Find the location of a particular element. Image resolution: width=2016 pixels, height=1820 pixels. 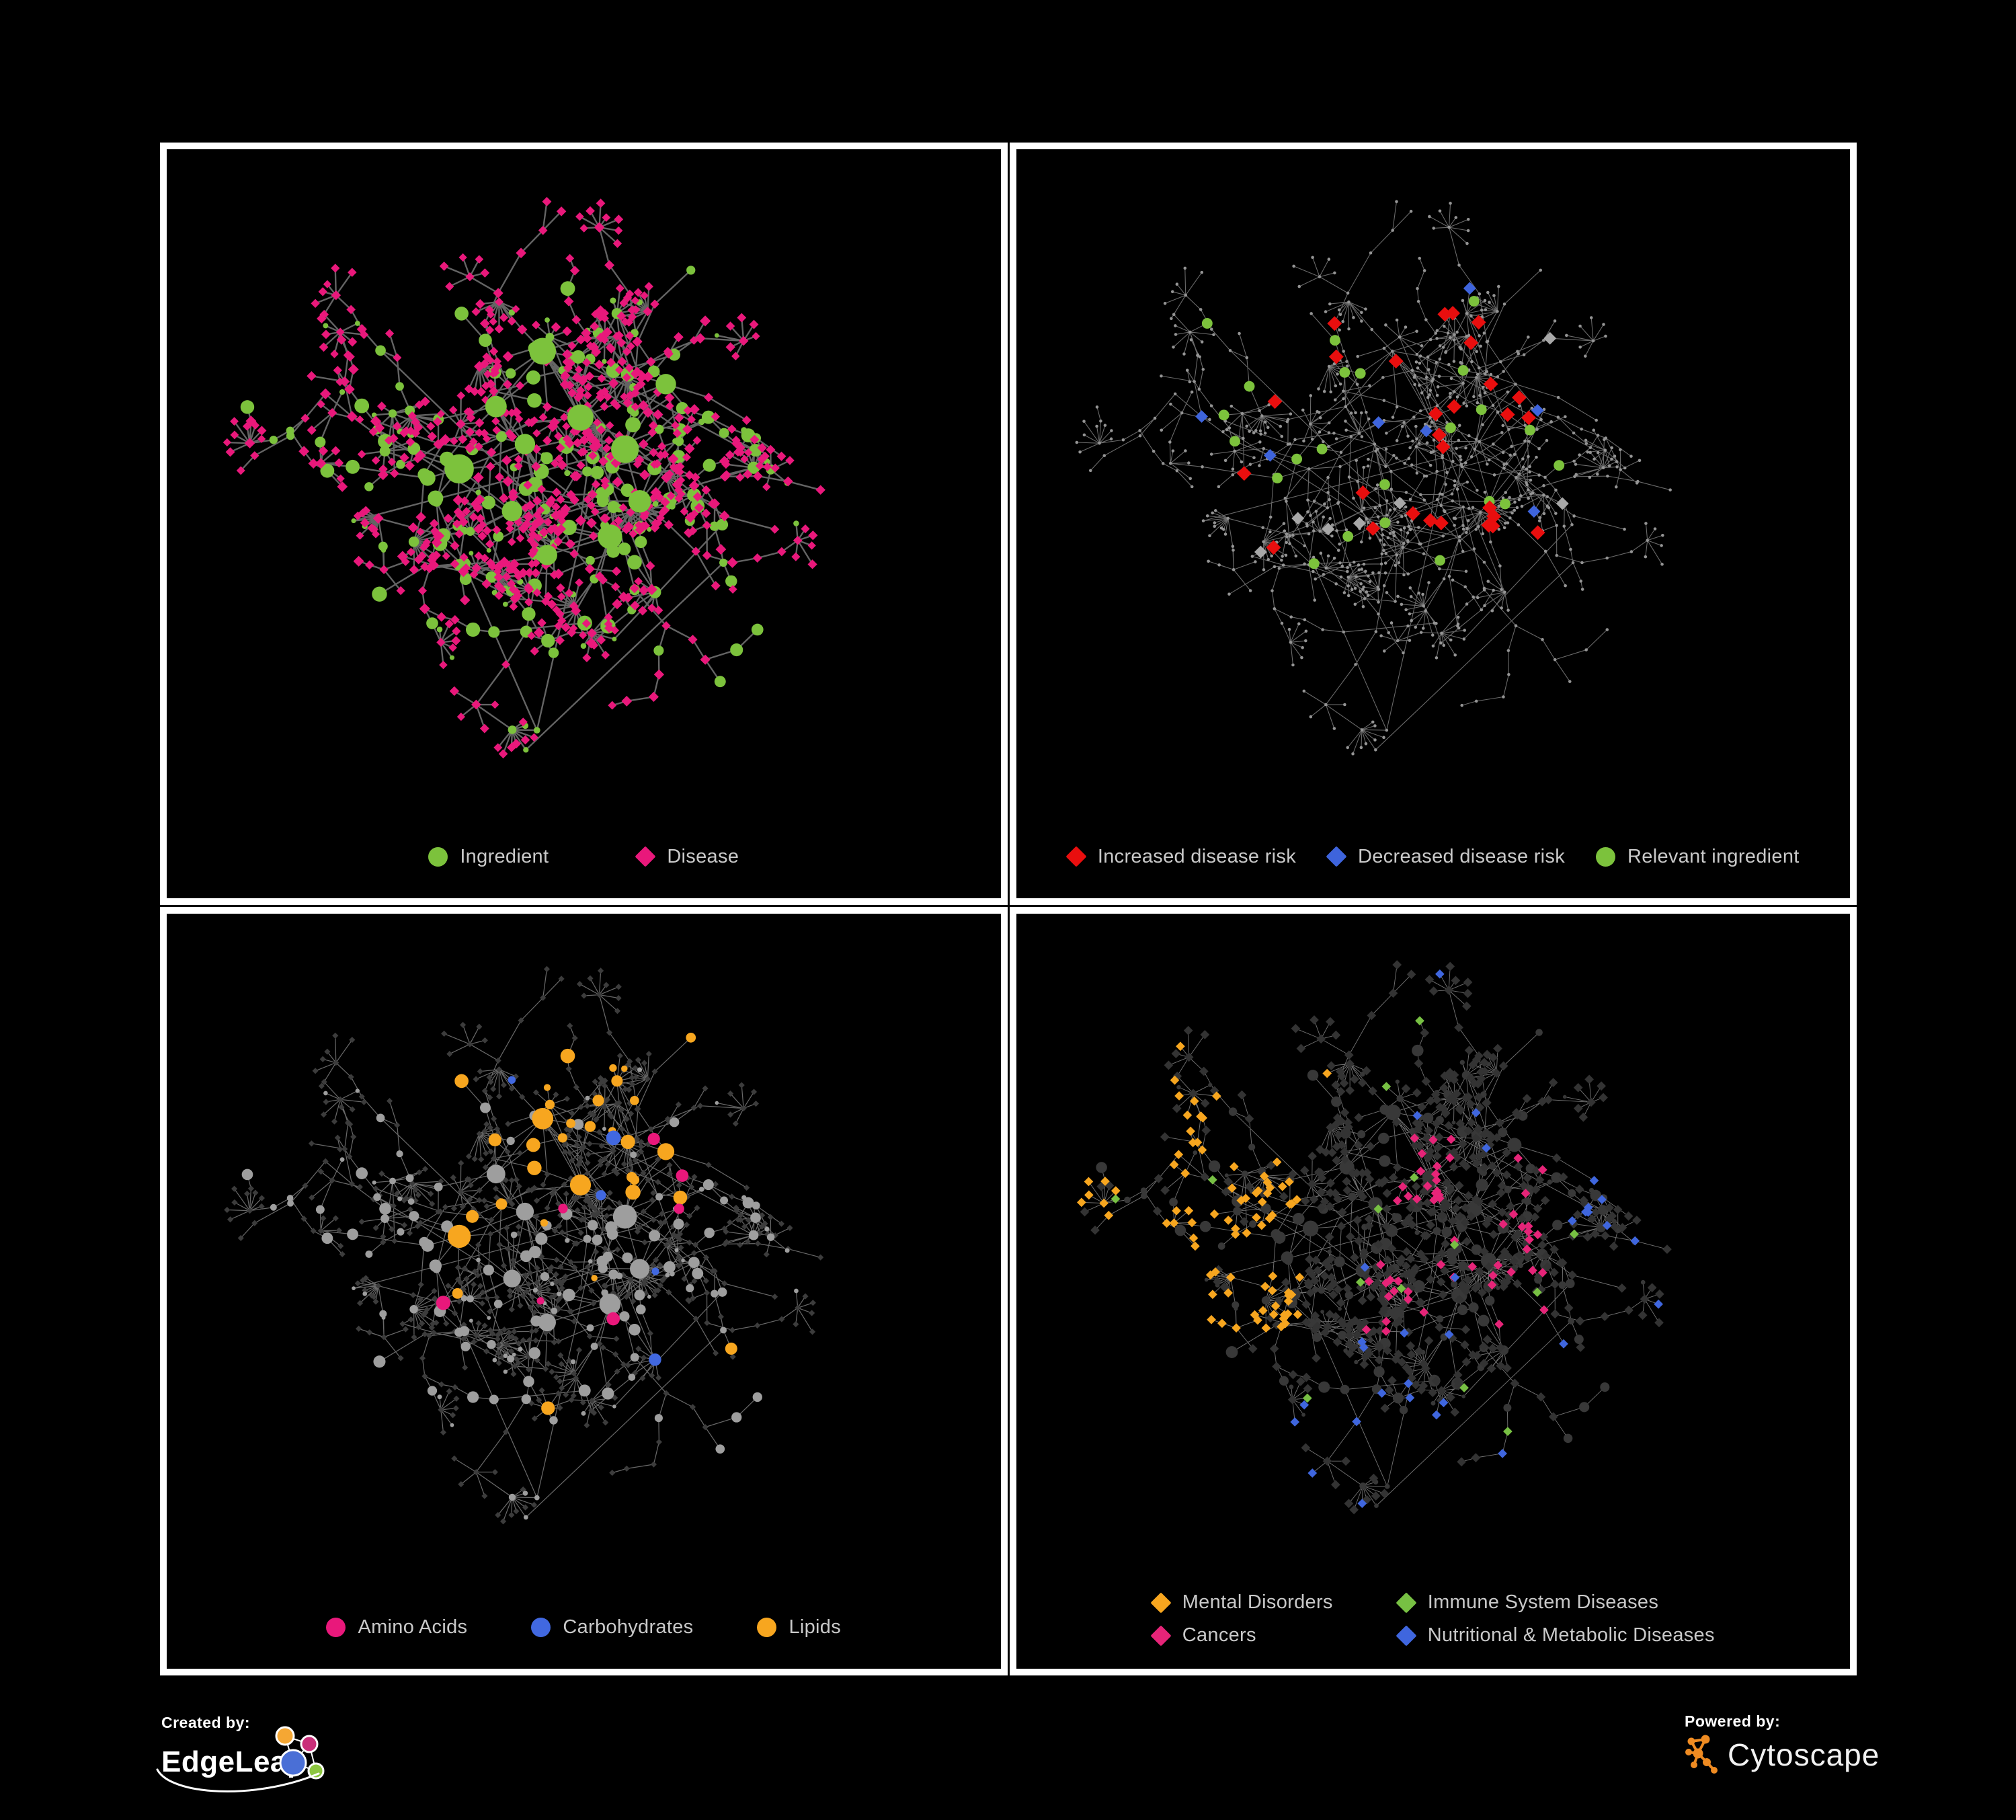

ingredient-circle-marker is located at coordinates (438, 856).